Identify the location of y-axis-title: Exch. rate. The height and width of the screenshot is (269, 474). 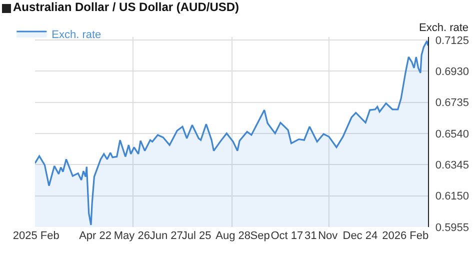
(444, 28).